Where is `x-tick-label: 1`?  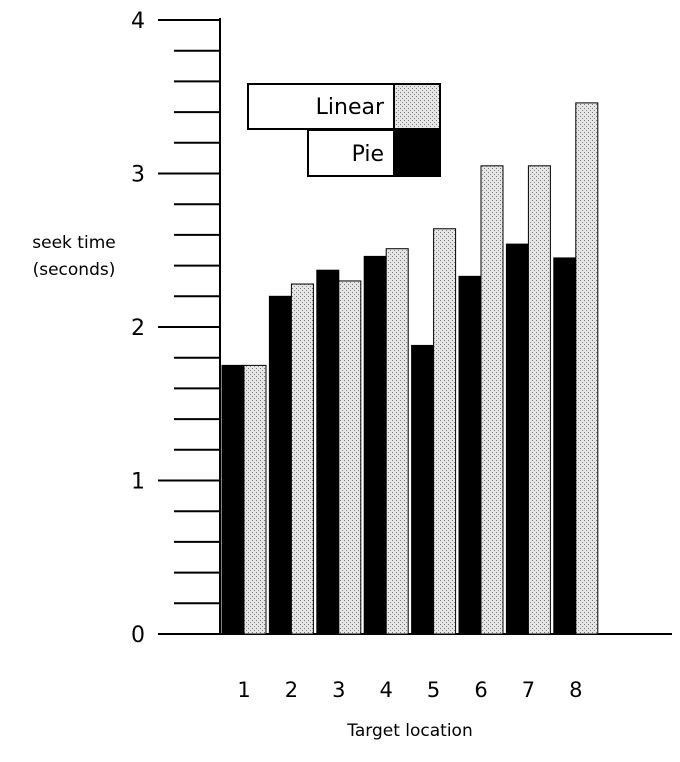 x-tick-label: 1 is located at coordinates (243, 690).